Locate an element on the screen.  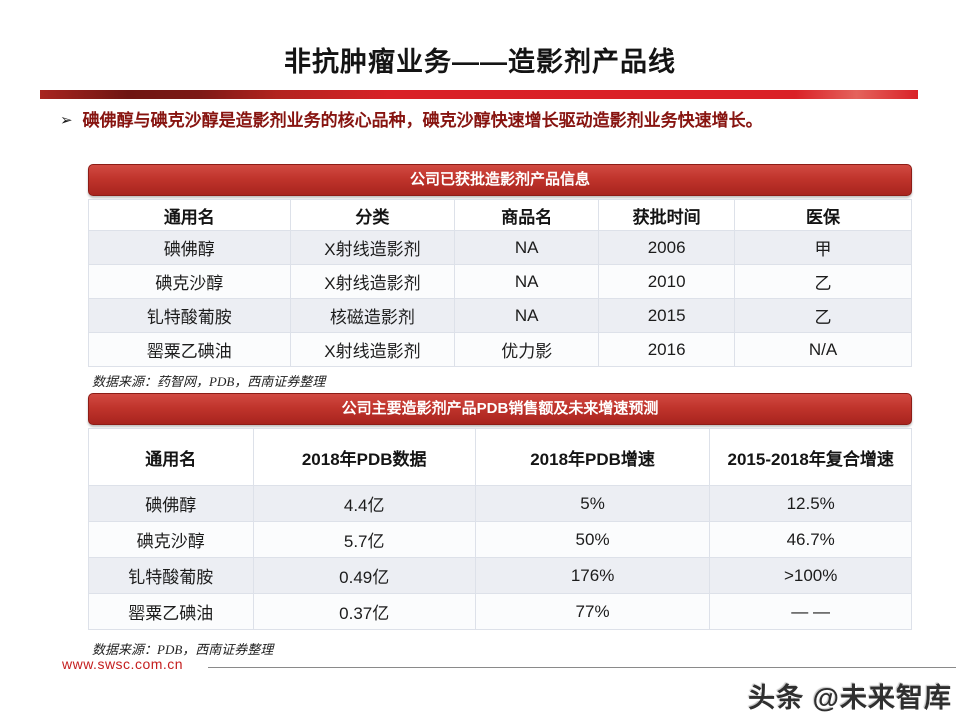
table-cell: 2016 is located at coordinates (667, 349).